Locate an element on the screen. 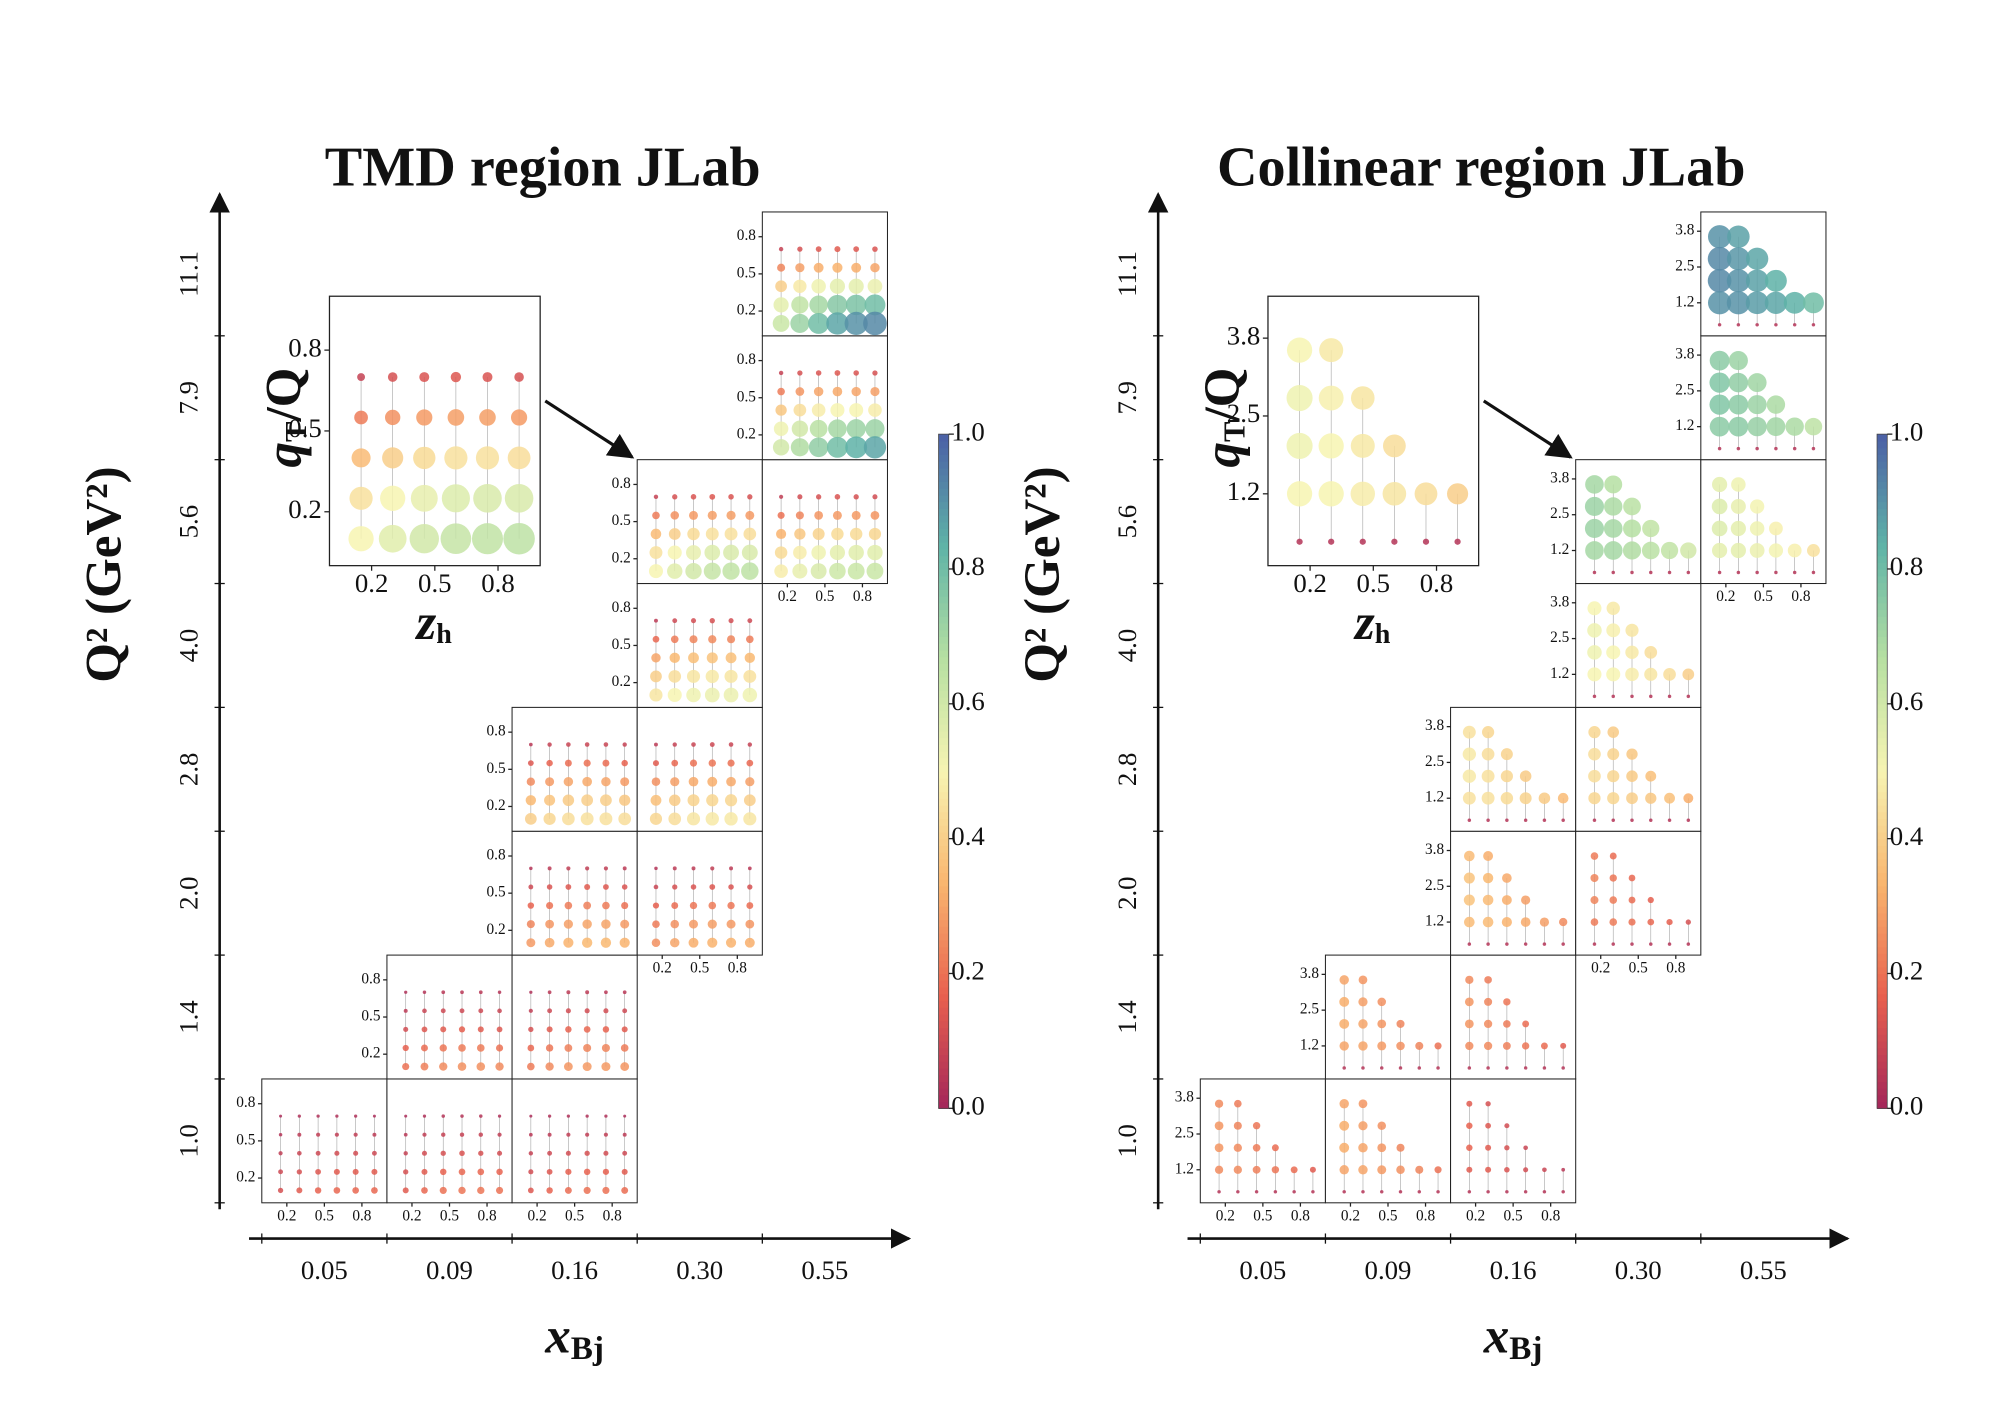 The height and width of the screenshot is (1402, 1992). y-tick-label: 1.2 is located at coordinates (1434, 921).